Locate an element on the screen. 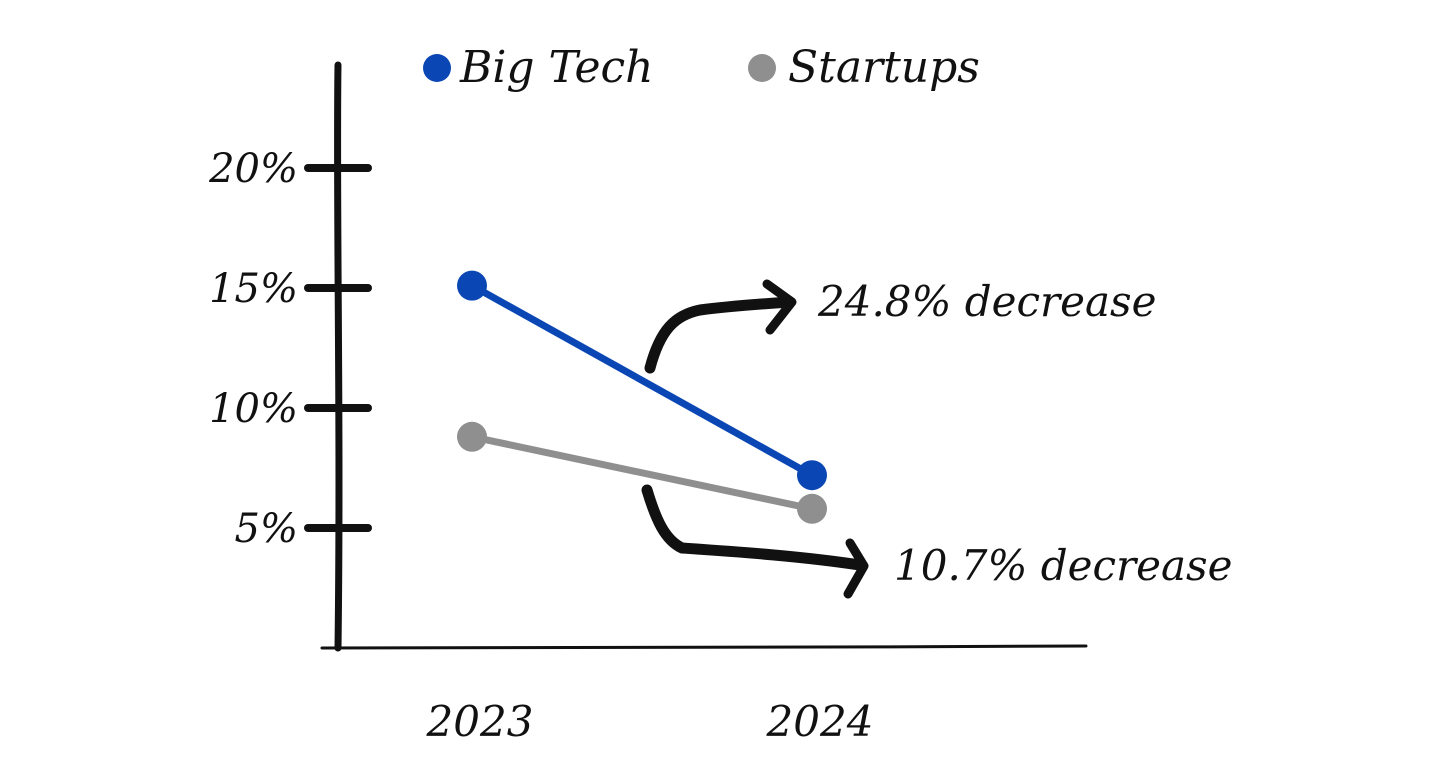 This screenshot has height=767, width=1456. y-tick-label: 20% is located at coordinates (253, 169).